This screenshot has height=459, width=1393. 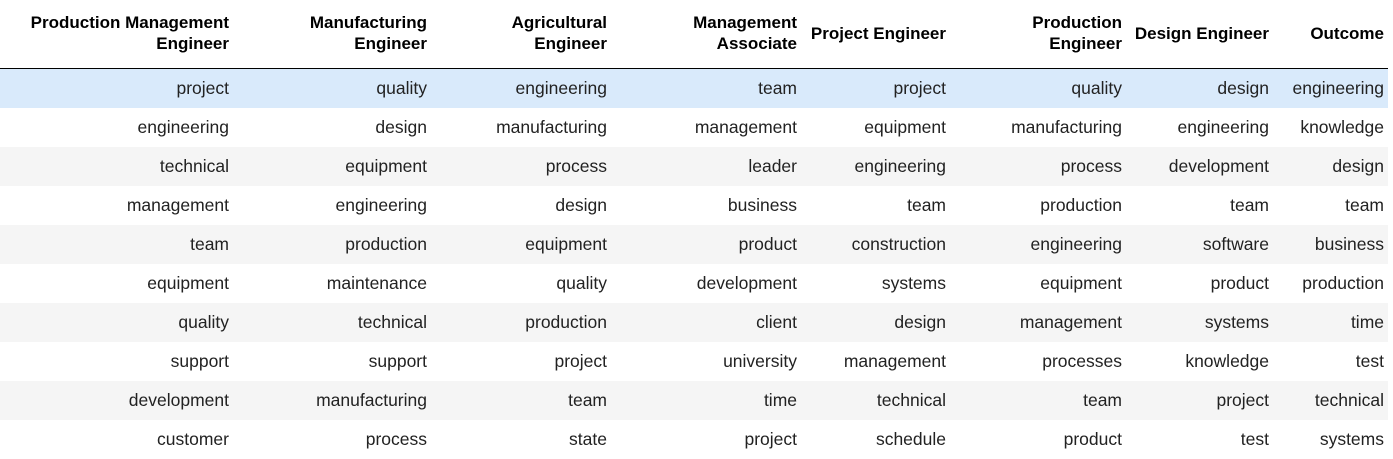 What do you see at coordinates (118, 34) in the screenshot?
I see `column-header-production-management-engineer: Production Management Engineer` at bounding box center [118, 34].